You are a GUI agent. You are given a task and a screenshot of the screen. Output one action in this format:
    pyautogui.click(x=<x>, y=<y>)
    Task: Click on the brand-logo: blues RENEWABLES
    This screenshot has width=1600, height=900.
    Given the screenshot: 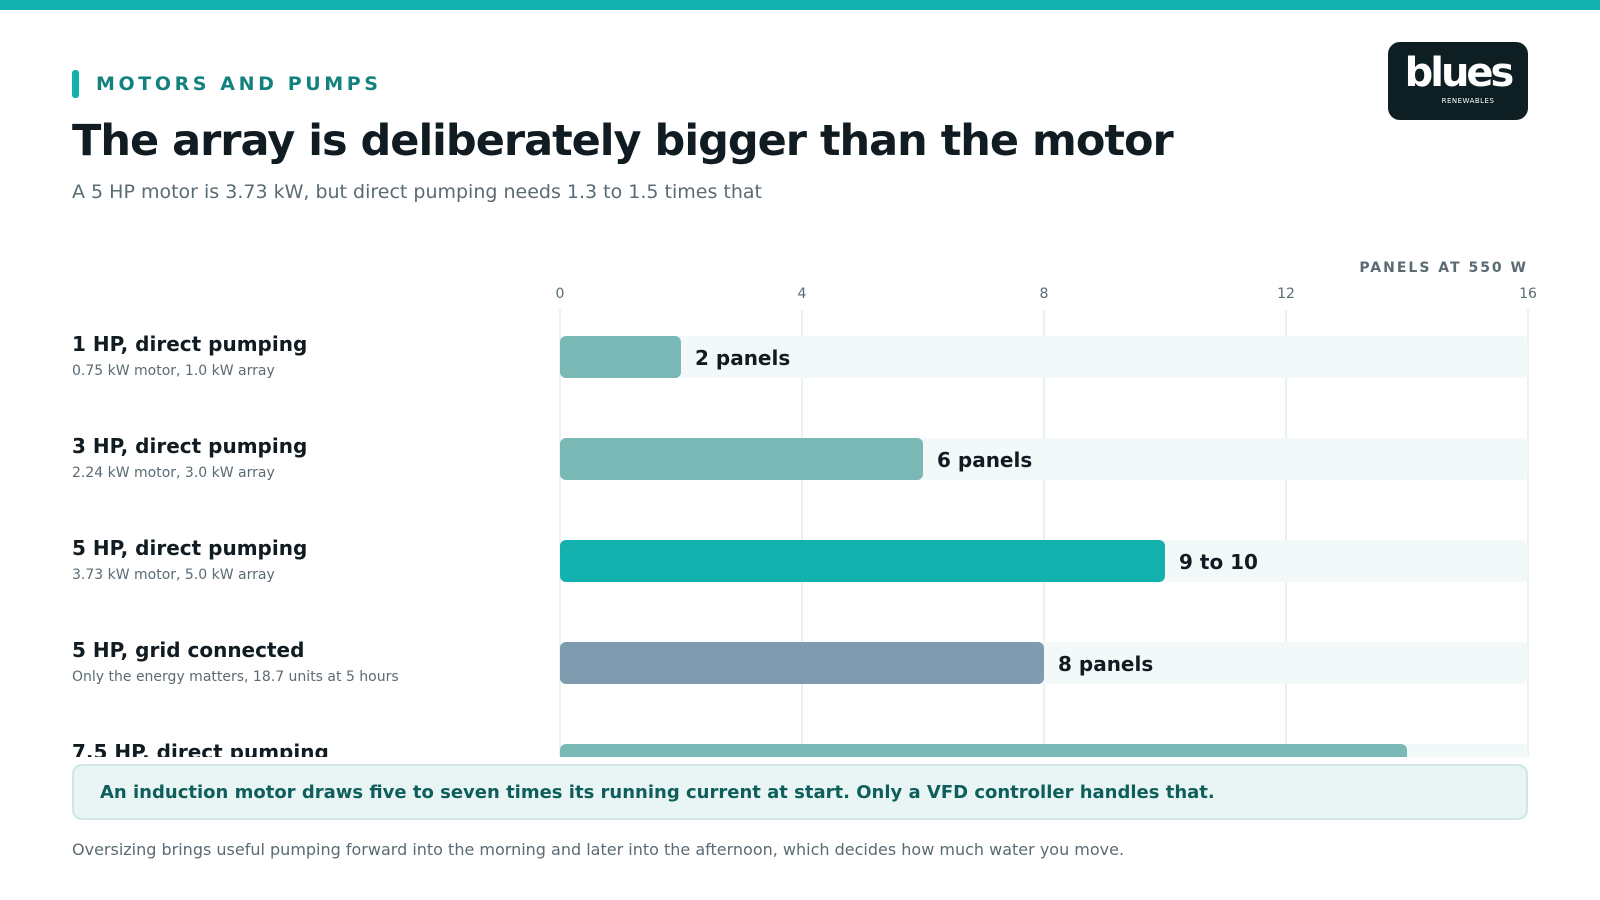 What is the action you would take?
    pyautogui.click(x=1458, y=81)
    